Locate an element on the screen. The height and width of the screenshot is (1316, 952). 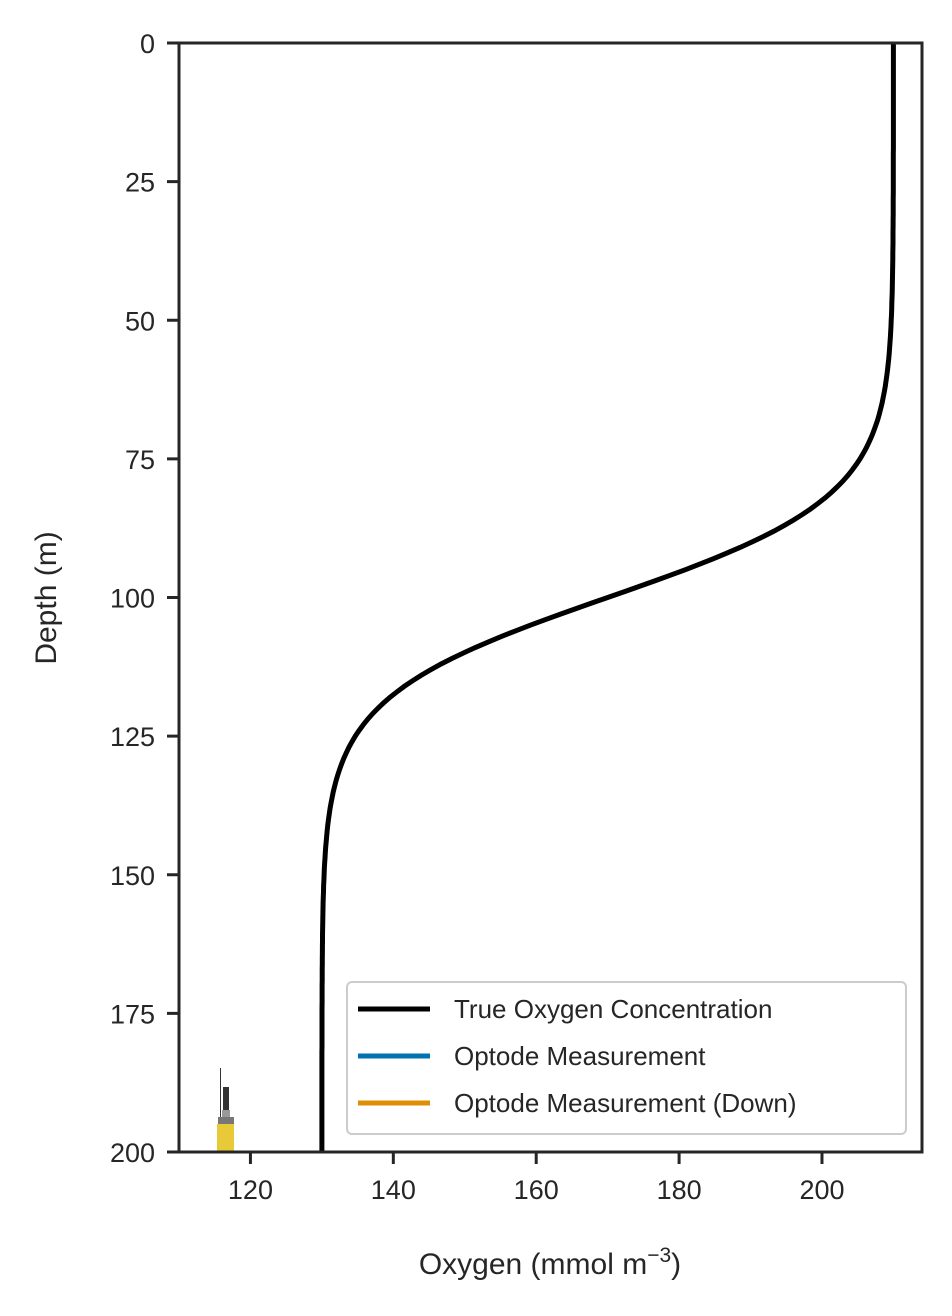
x-tick-label: 160 is located at coordinates (536, 1190).